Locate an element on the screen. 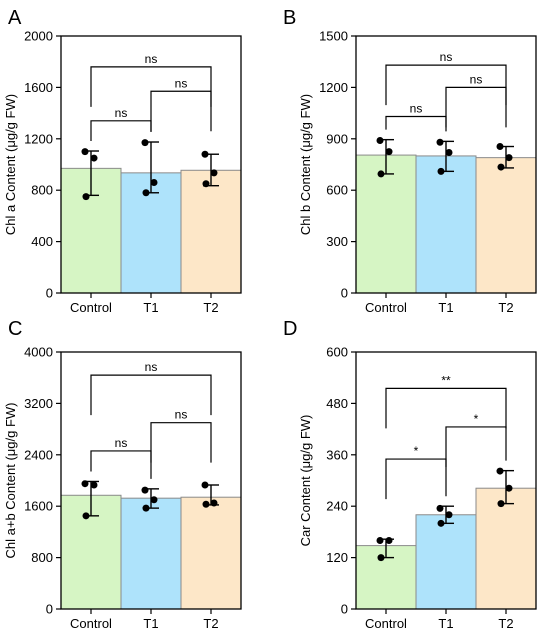 Image resolution: width=550 pixels, height=633 pixels. y-axis-title: Chl b Content (μg/g FW) is located at coordinates (305, 164).